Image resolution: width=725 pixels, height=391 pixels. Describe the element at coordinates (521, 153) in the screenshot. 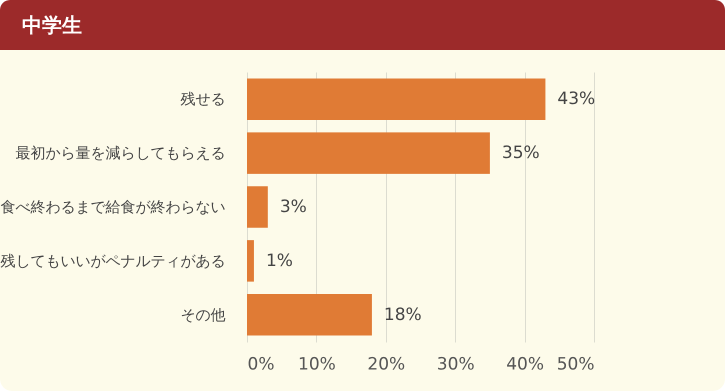

I see `data-label: 35%` at that location.